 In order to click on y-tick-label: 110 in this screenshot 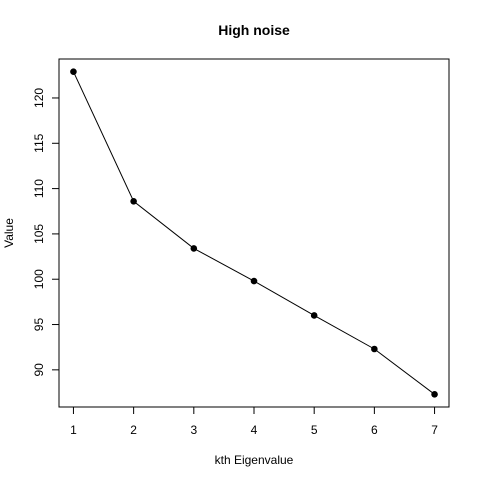, I will do `click(39, 188)`.